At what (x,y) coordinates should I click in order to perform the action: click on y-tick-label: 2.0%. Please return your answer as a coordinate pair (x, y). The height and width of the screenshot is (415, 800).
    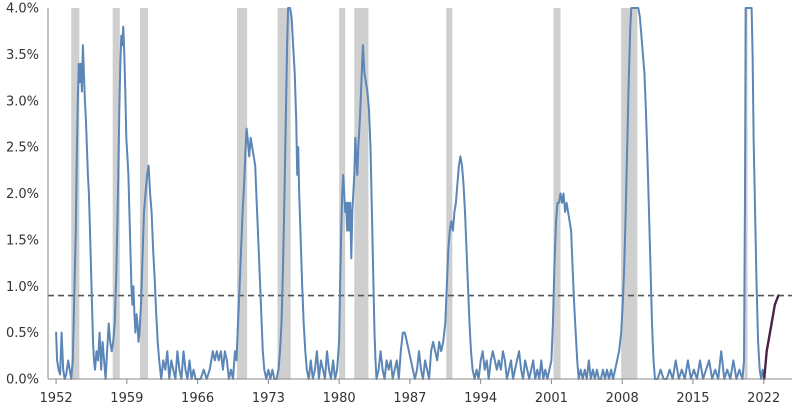
    Looking at the image, I should click on (22, 194).